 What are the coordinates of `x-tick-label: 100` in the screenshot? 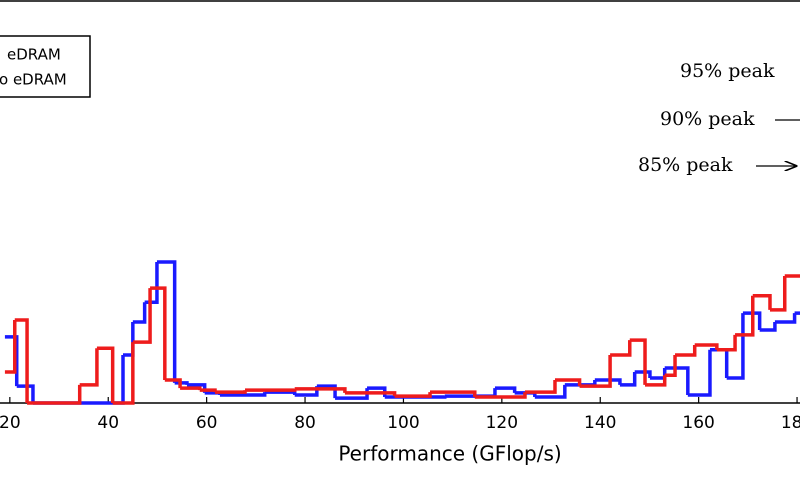 It's located at (403, 423).